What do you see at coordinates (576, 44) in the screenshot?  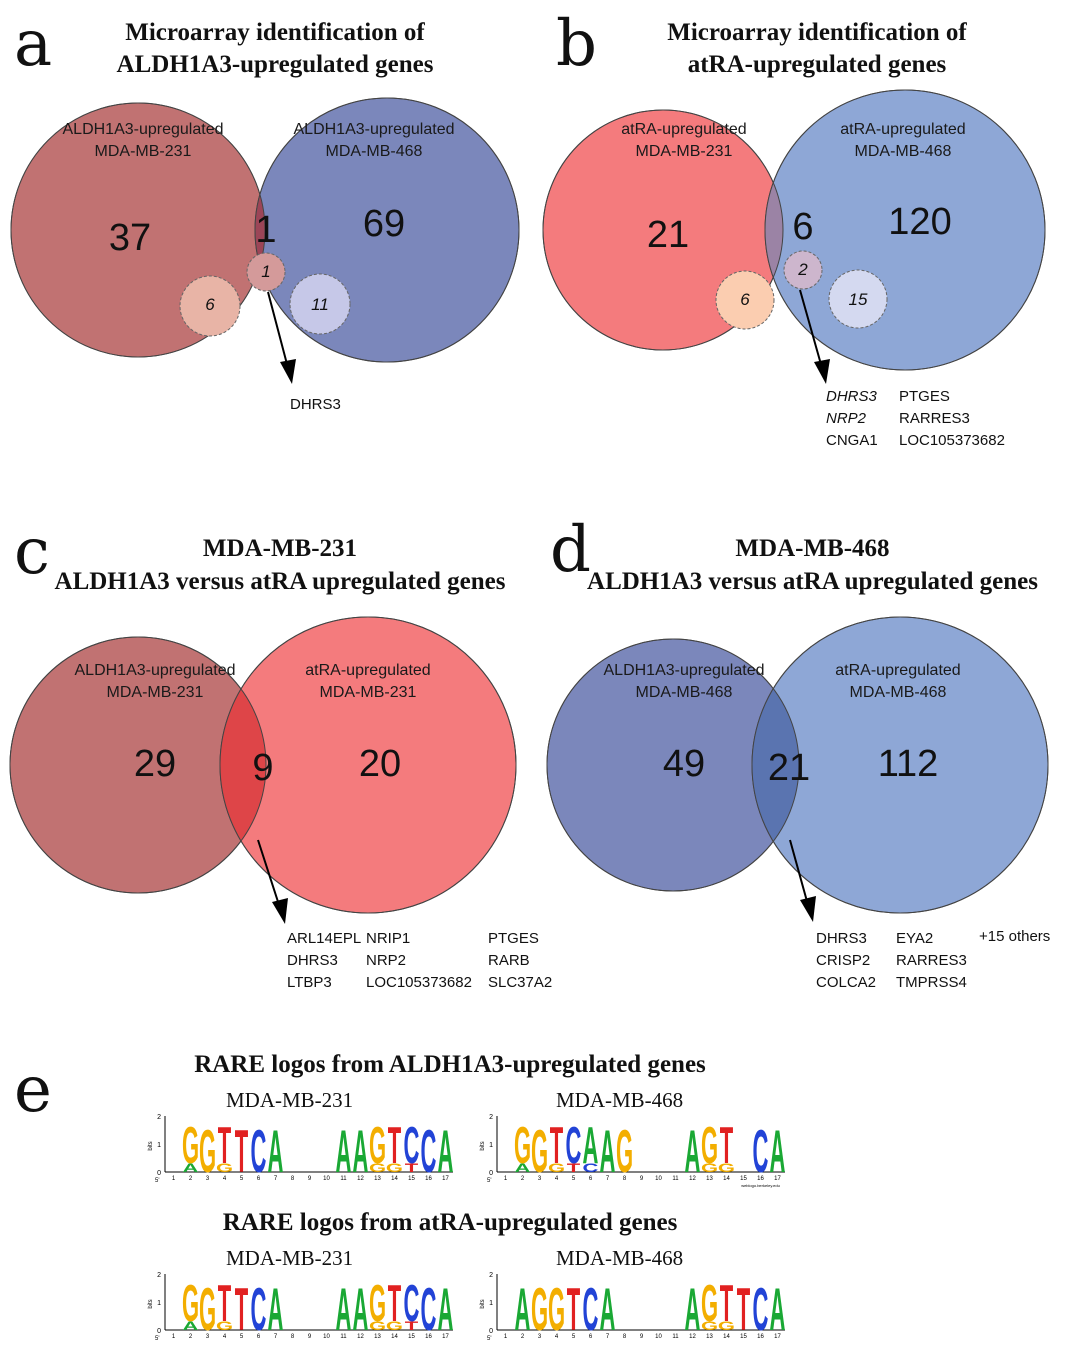 I see `panel-b-letter: b` at bounding box center [576, 44].